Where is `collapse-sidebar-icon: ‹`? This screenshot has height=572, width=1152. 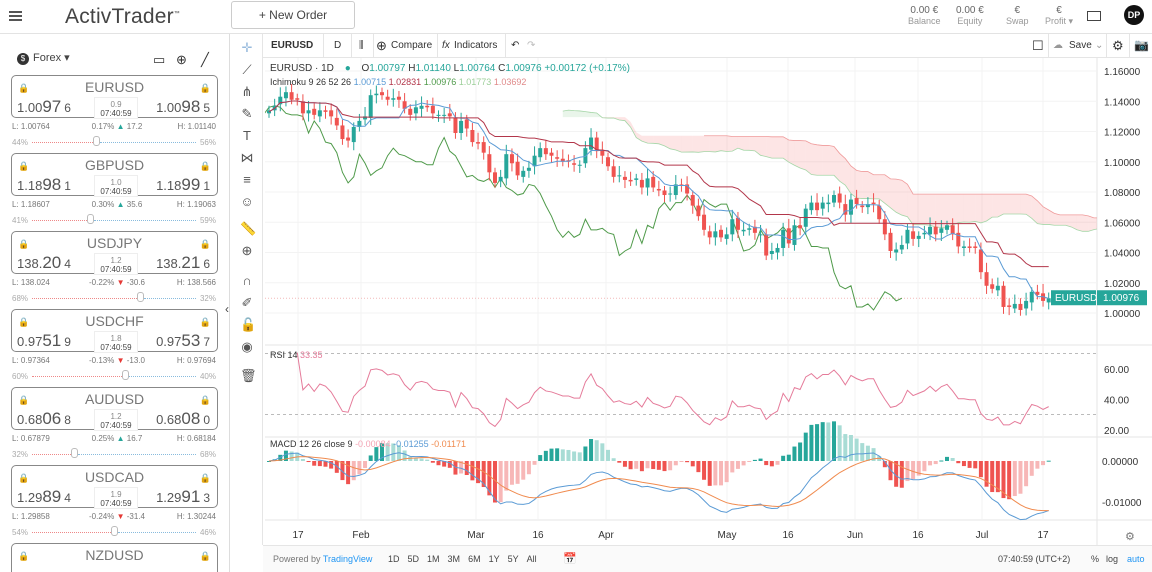 collapse-sidebar-icon: ‹ is located at coordinates (227, 309).